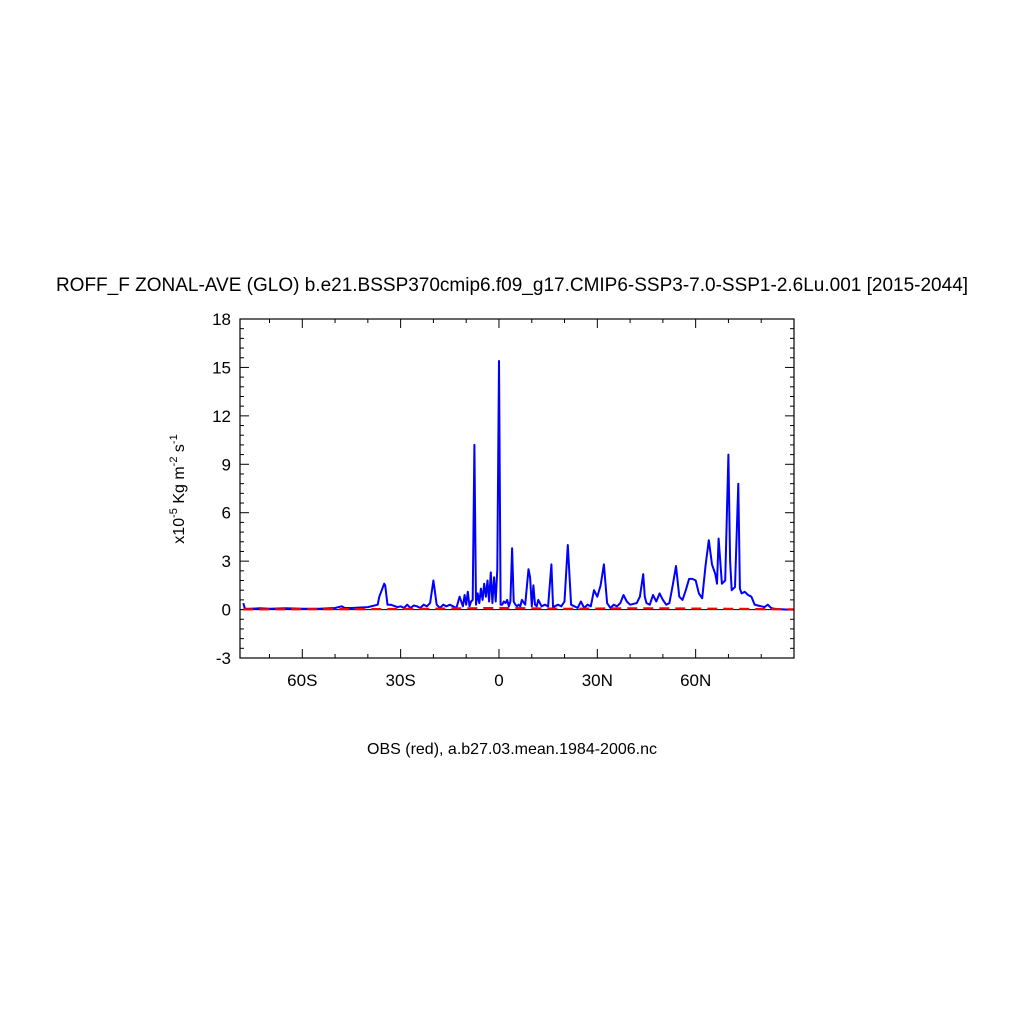  What do you see at coordinates (512, 749) in the screenshot?
I see `chart-footer: OBS (red), a.b27.03.mean.1984-2006.nc` at bounding box center [512, 749].